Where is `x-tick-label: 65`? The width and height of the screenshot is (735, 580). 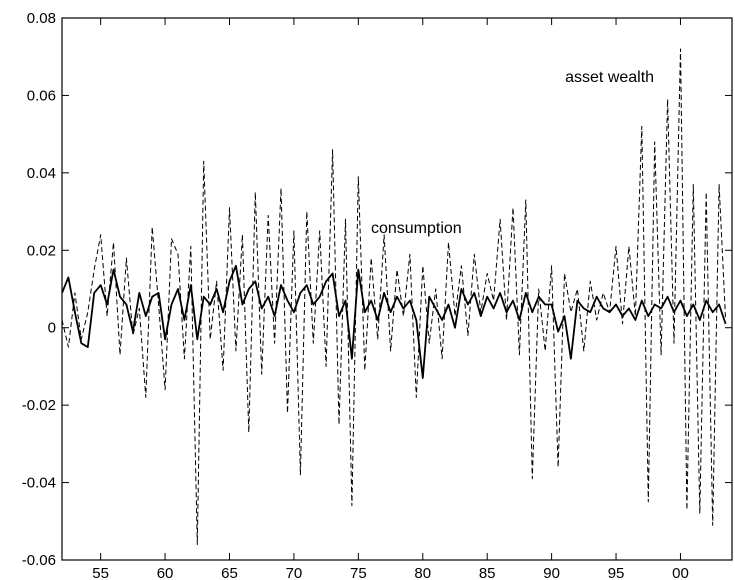
x-tick-label: 65 is located at coordinates (229, 572).